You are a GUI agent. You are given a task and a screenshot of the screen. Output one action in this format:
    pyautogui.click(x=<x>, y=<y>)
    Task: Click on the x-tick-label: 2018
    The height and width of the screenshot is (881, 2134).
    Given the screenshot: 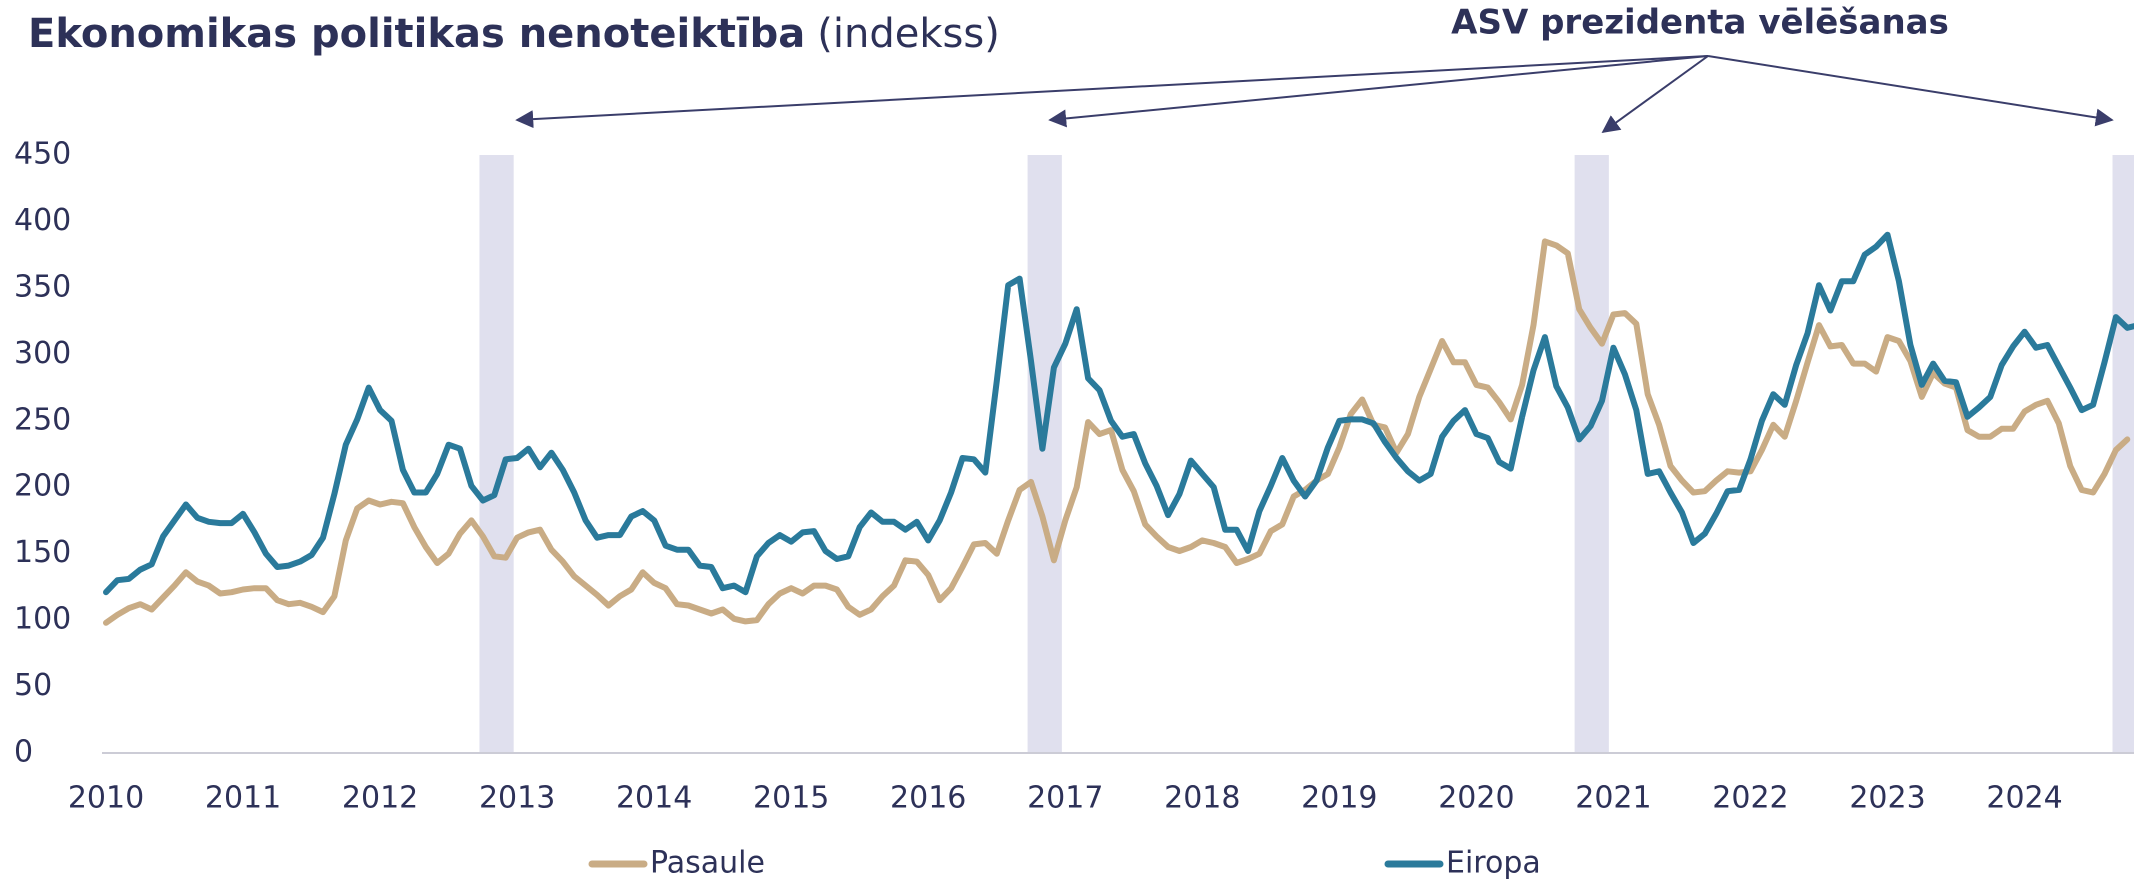 What is the action you would take?
    pyautogui.click(x=1202, y=798)
    